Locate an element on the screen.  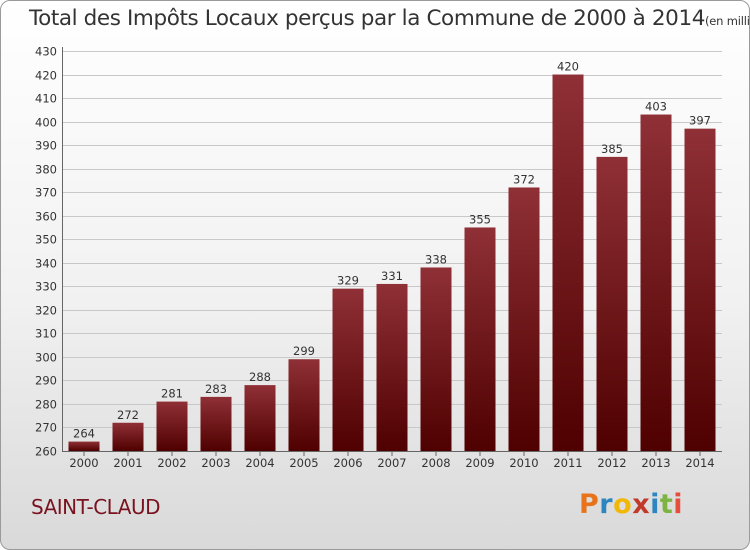
x-tick-label: 2005 is located at coordinates (303, 463).